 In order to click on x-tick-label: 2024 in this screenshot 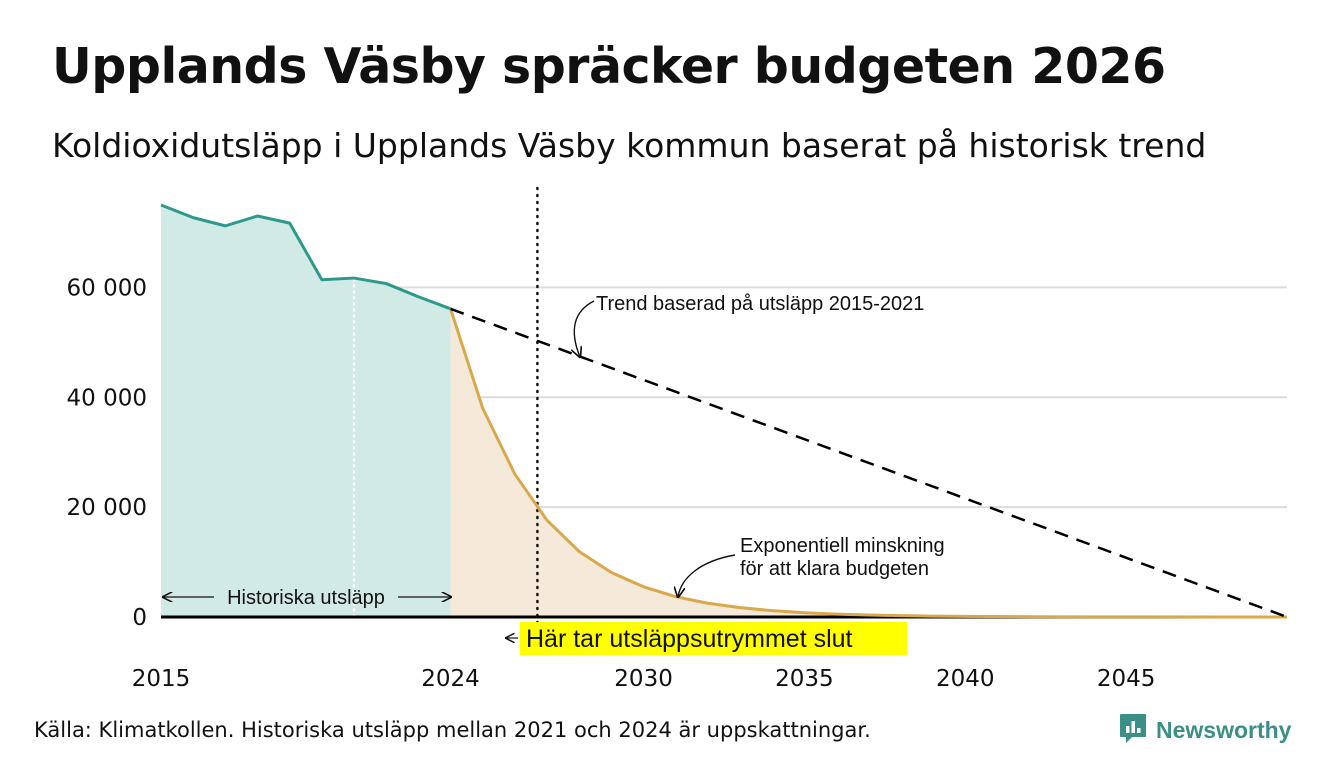, I will do `click(450, 679)`.